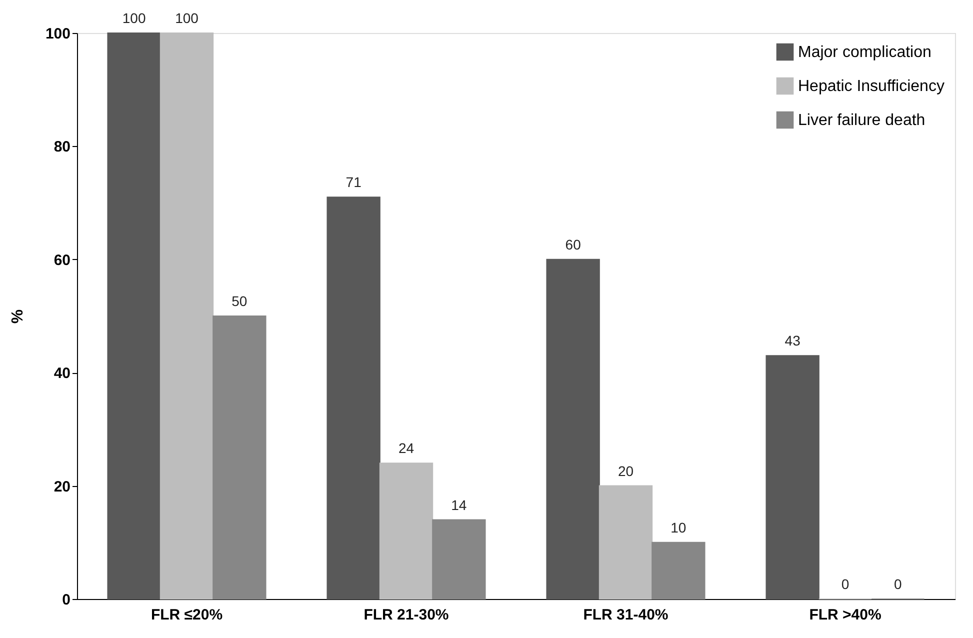  Describe the element at coordinates (862, 120) in the screenshot. I see `legend-label: Liver failure death` at that location.